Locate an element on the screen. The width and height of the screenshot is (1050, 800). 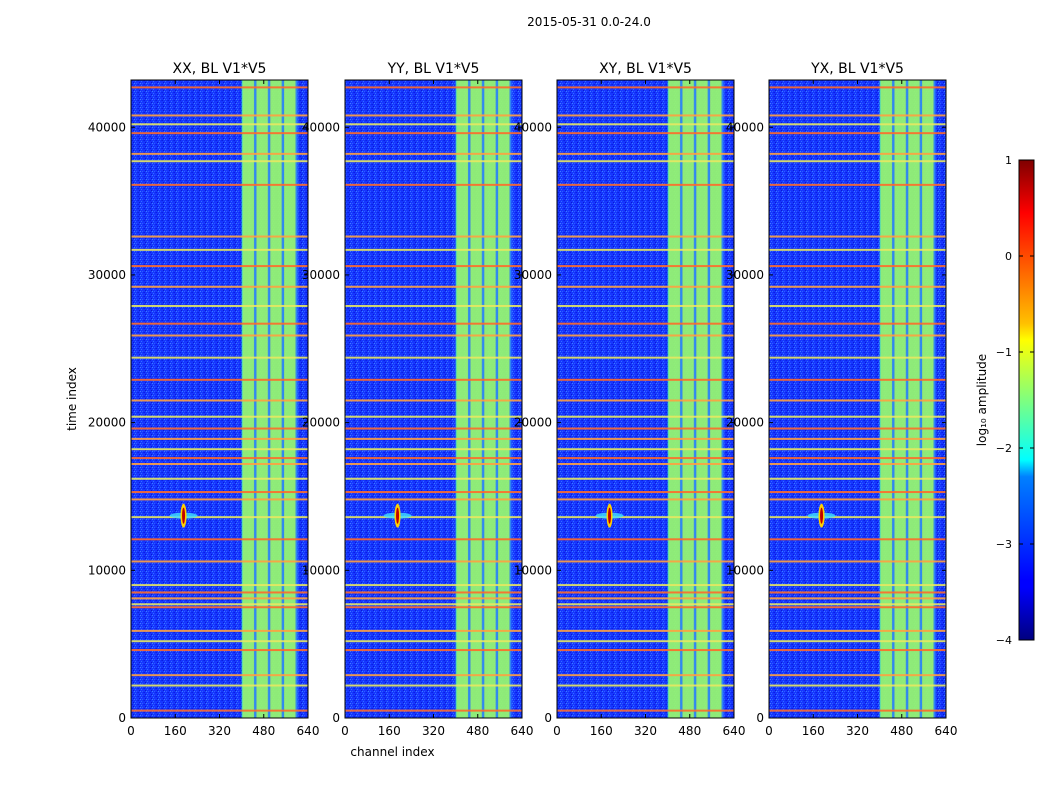
figure-suptitle: 2015-05-31 0.0-24.0 is located at coordinates (589, 22).